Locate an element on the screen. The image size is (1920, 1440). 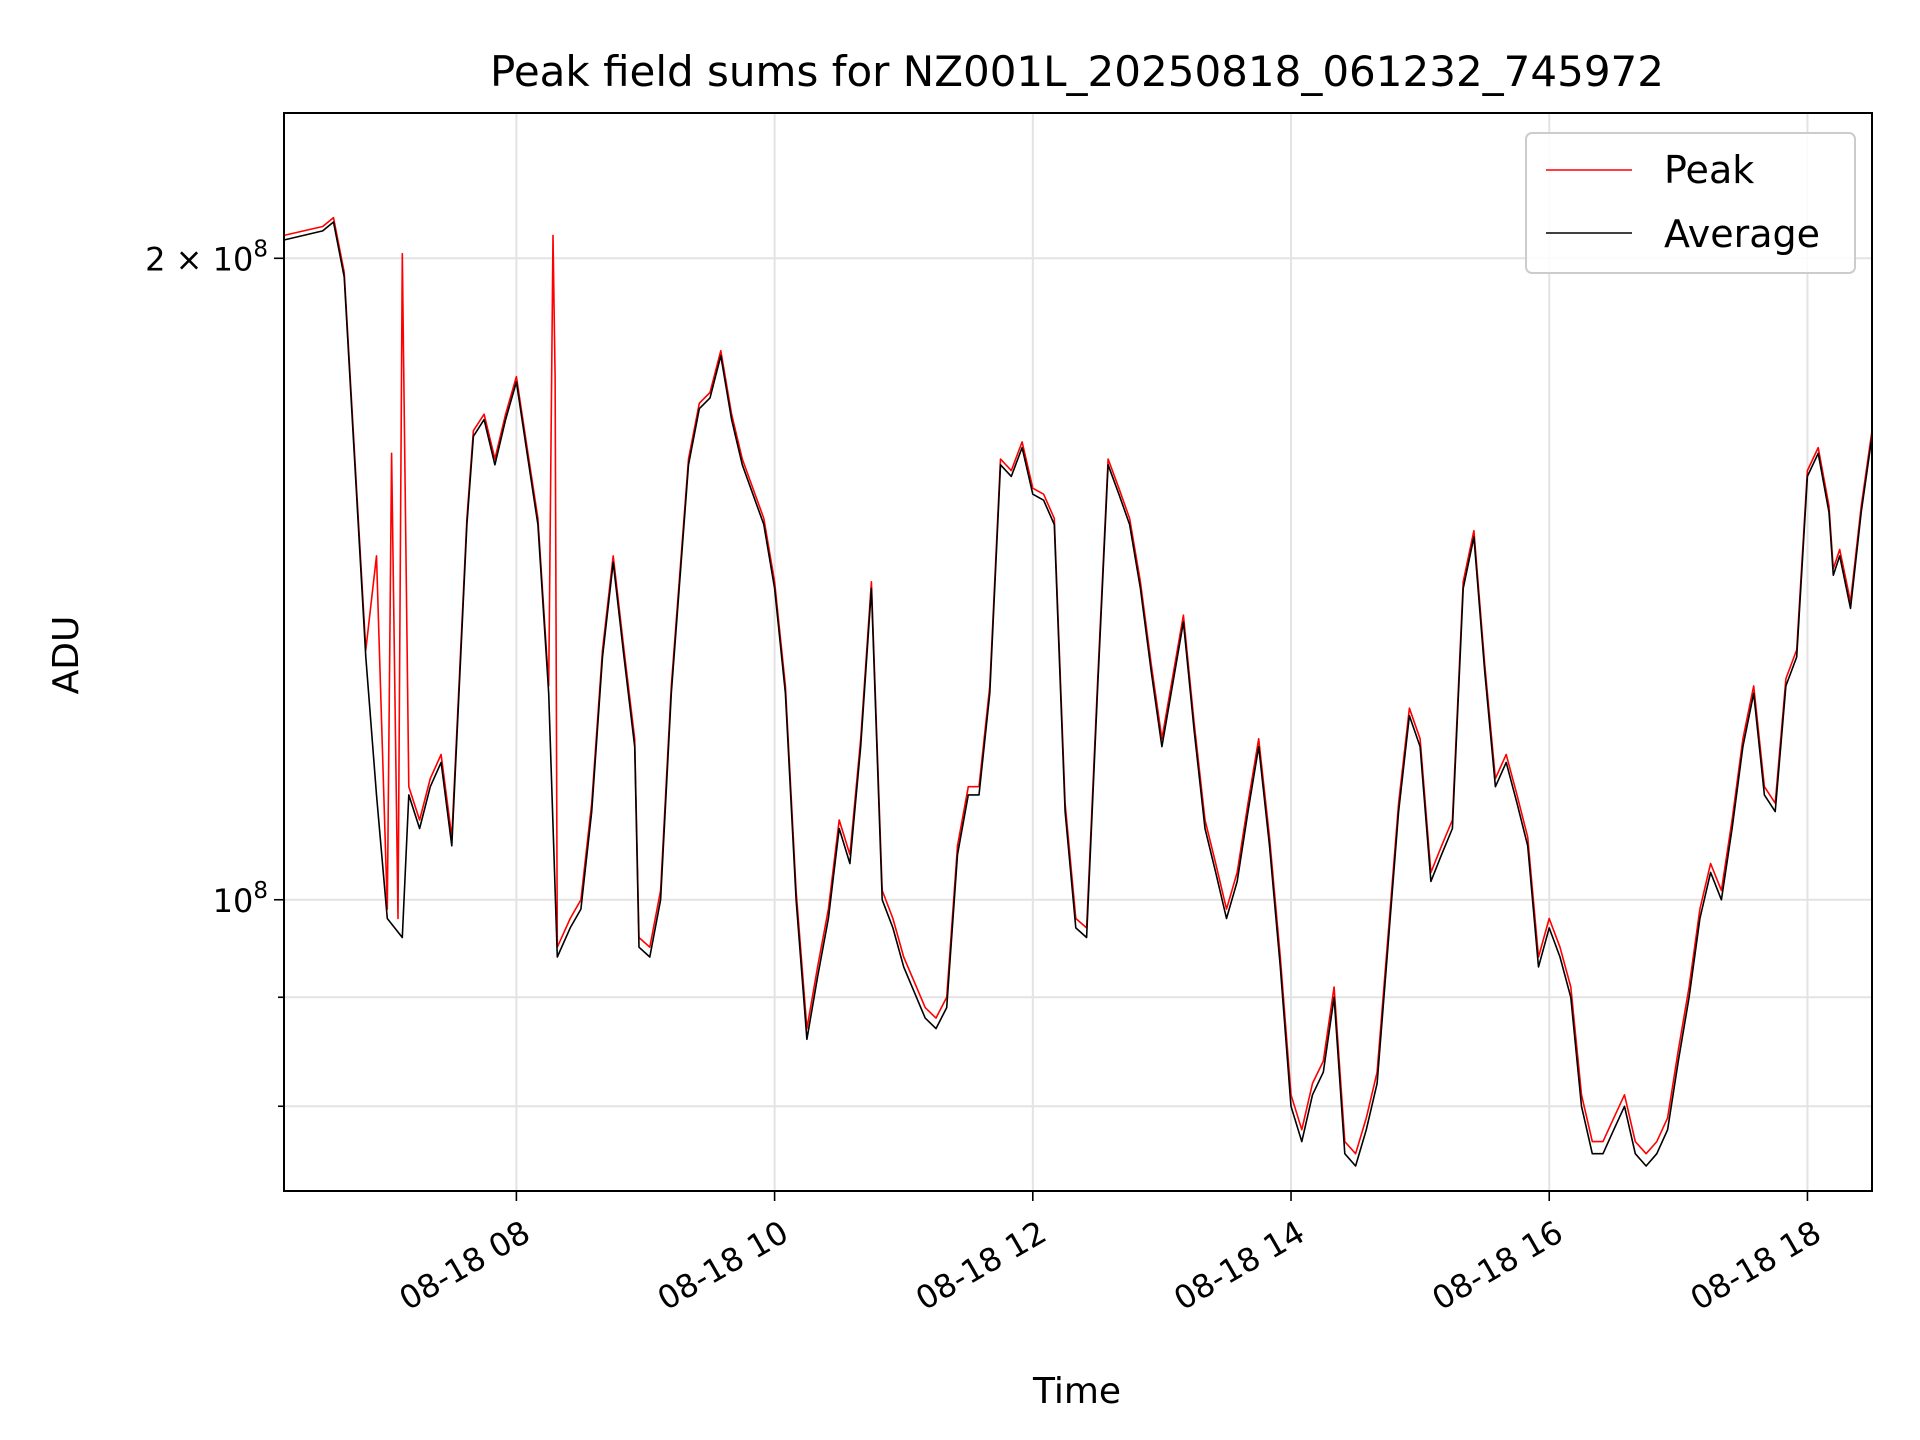
legend-box is located at coordinates (1690, 203).